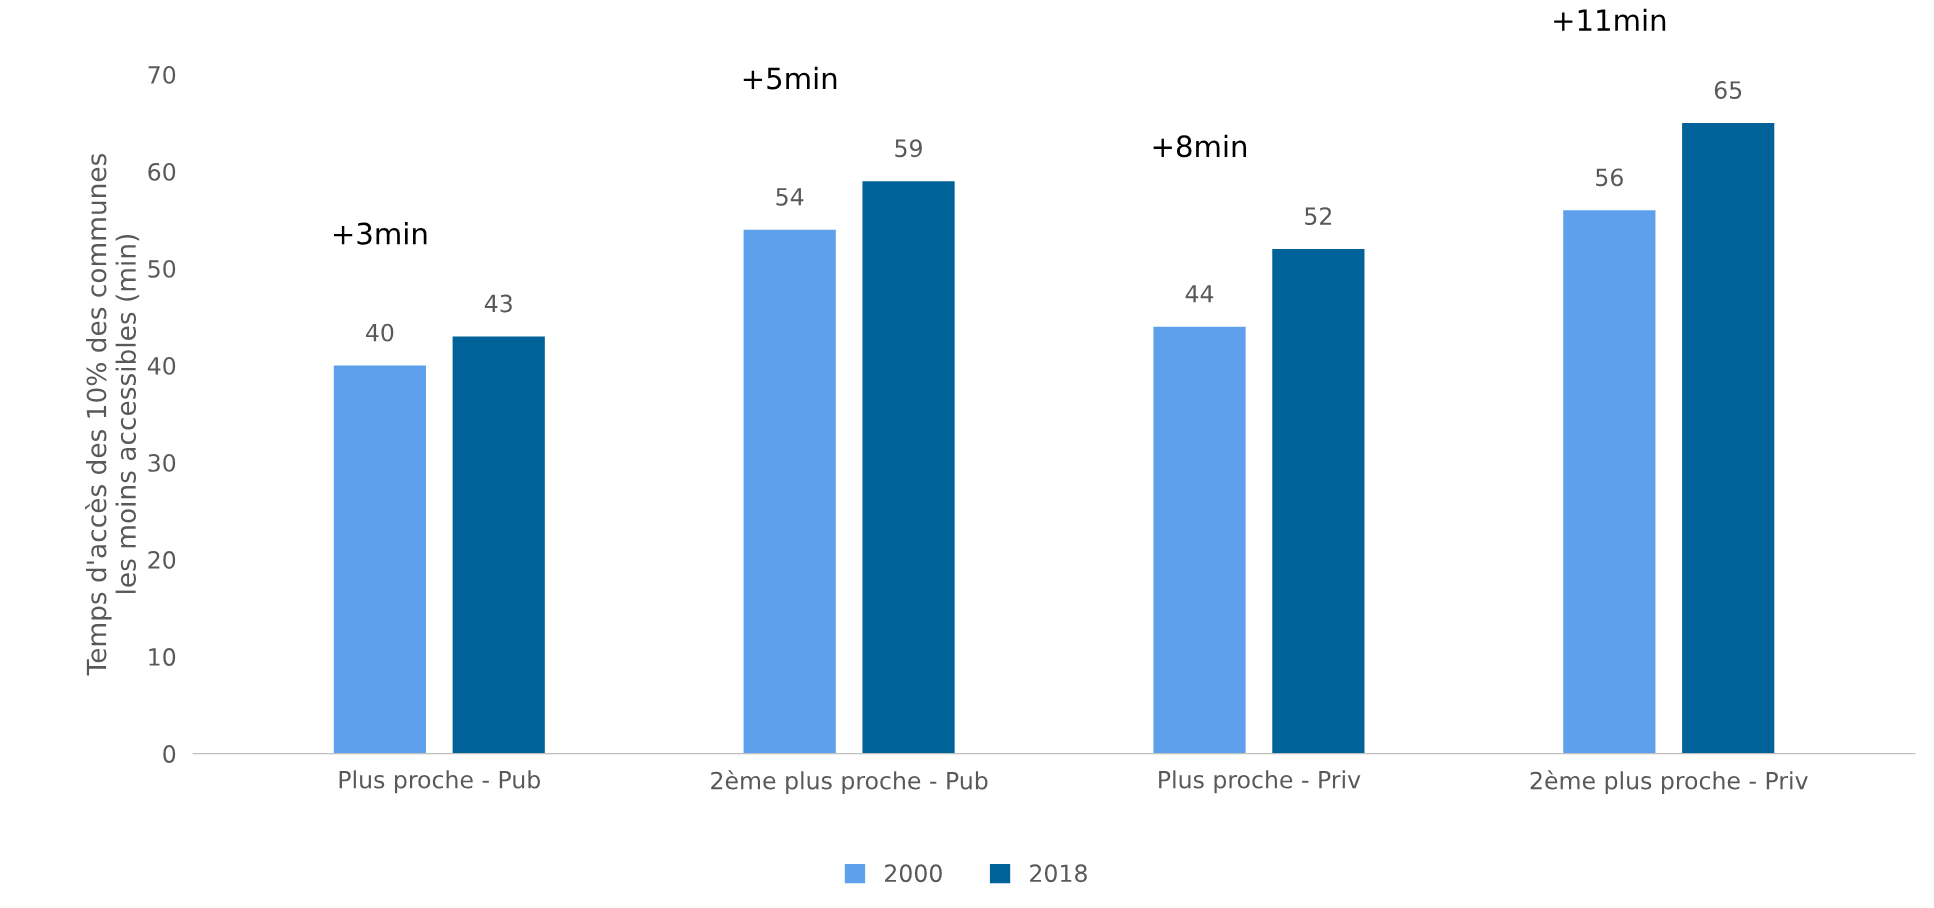  What do you see at coordinates (380, 233) in the screenshot?
I see `annotation: +3min` at bounding box center [380, 233].